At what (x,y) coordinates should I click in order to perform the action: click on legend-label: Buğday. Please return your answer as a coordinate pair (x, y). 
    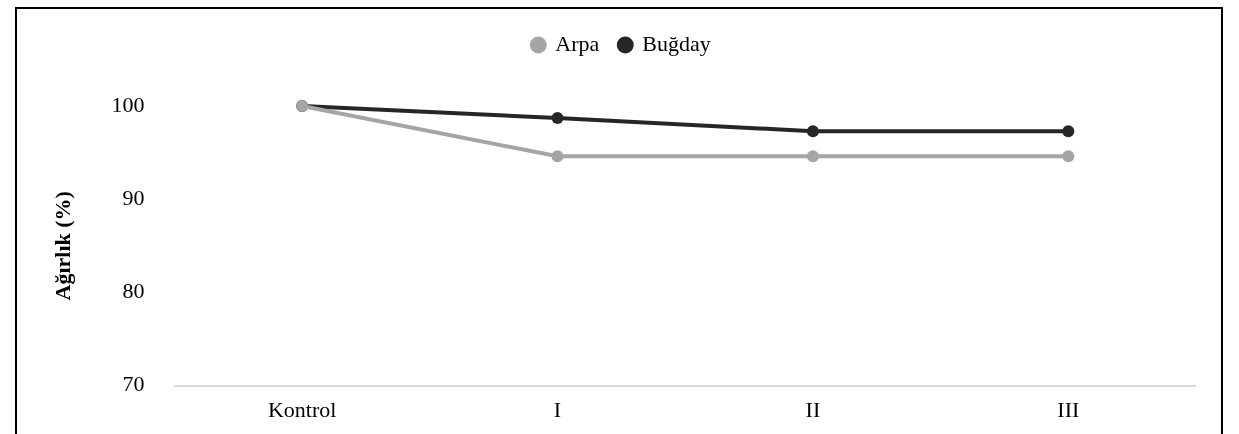
    Looking at the image, I should click on (676, 43).